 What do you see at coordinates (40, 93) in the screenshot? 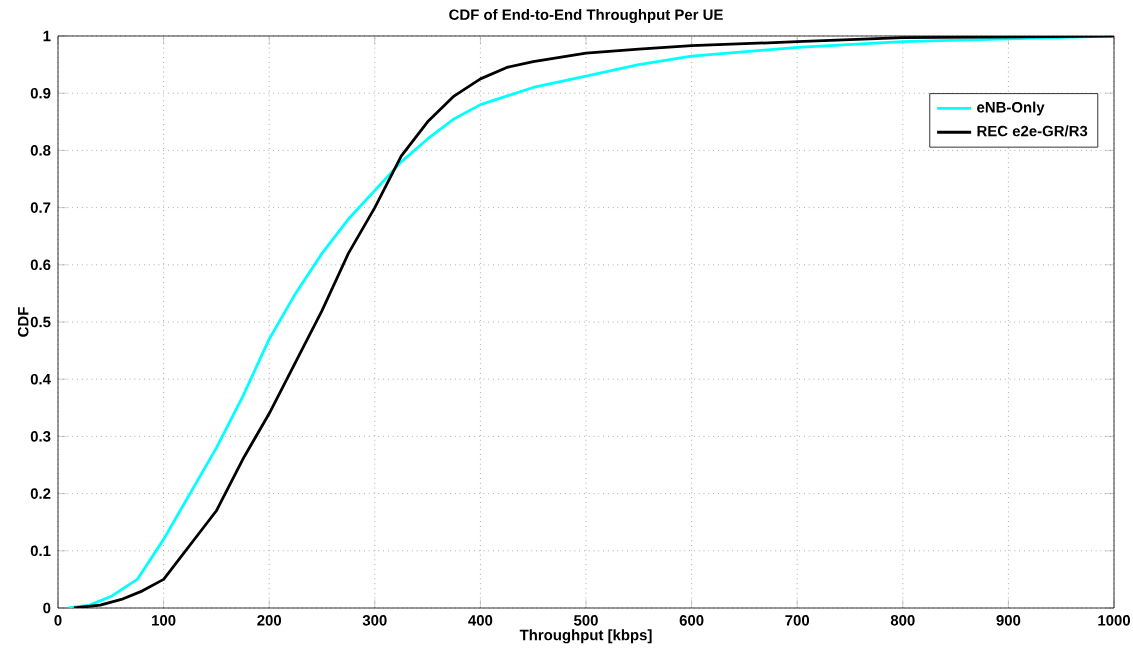
I see `y-tick-label: 0.9` at bounding box center [40, 93].